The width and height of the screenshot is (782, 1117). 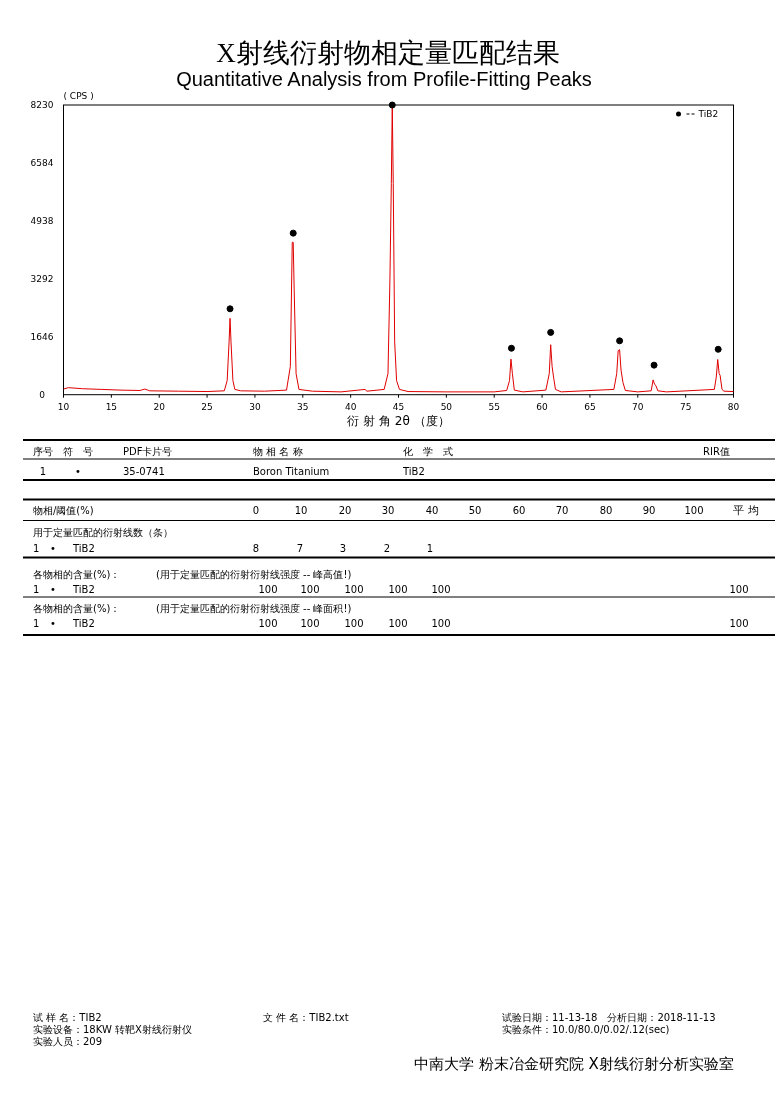 I want to click on x-tick-label: 45, so click(x=398, y=406).